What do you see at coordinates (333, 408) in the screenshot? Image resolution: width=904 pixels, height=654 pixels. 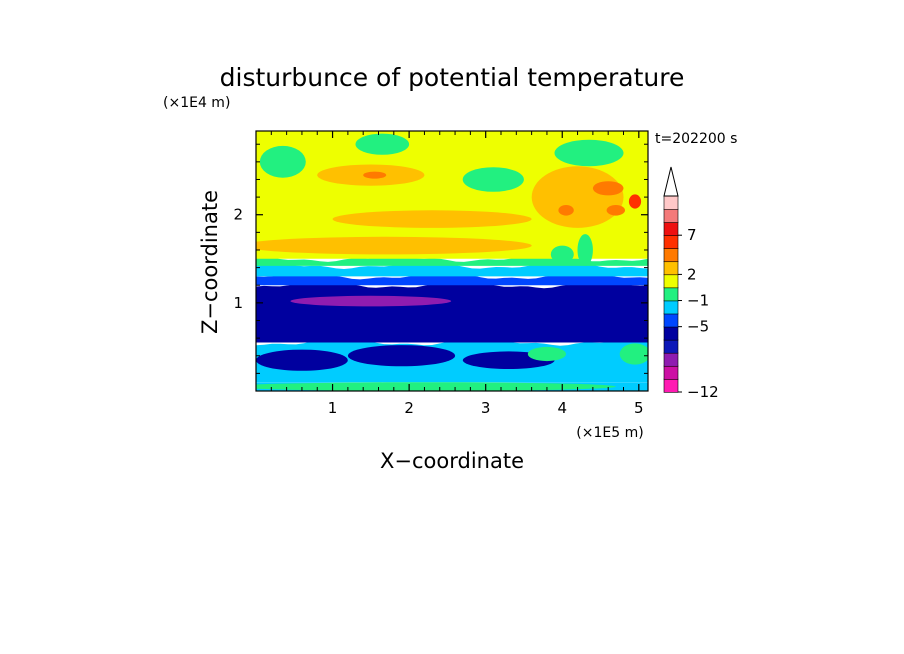 I see `x-tick-label: 1` at bounding box center [333, 408].